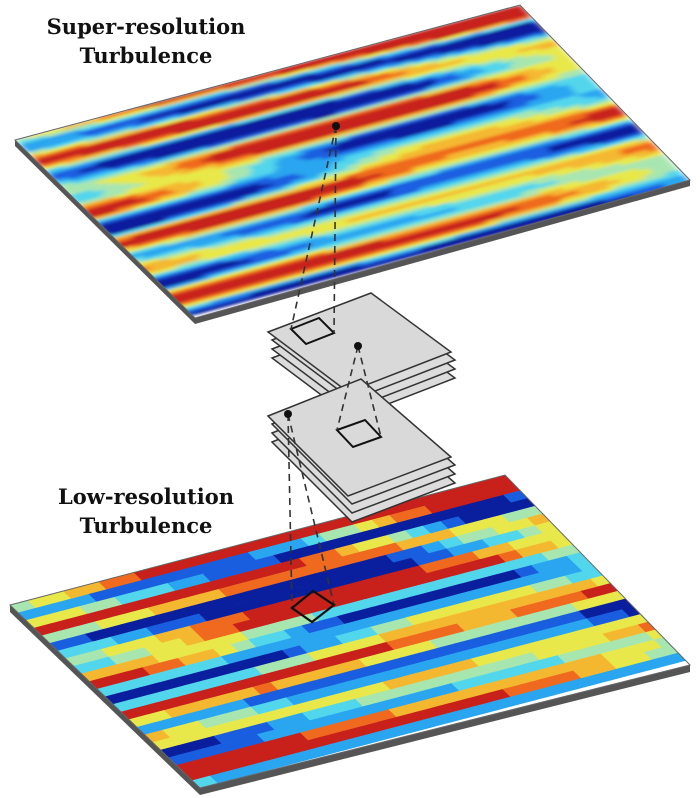  What do you see at coordinates (313, 606) in the screenshot?
I see `low-res-input-window` at bounding box center [313, 606].